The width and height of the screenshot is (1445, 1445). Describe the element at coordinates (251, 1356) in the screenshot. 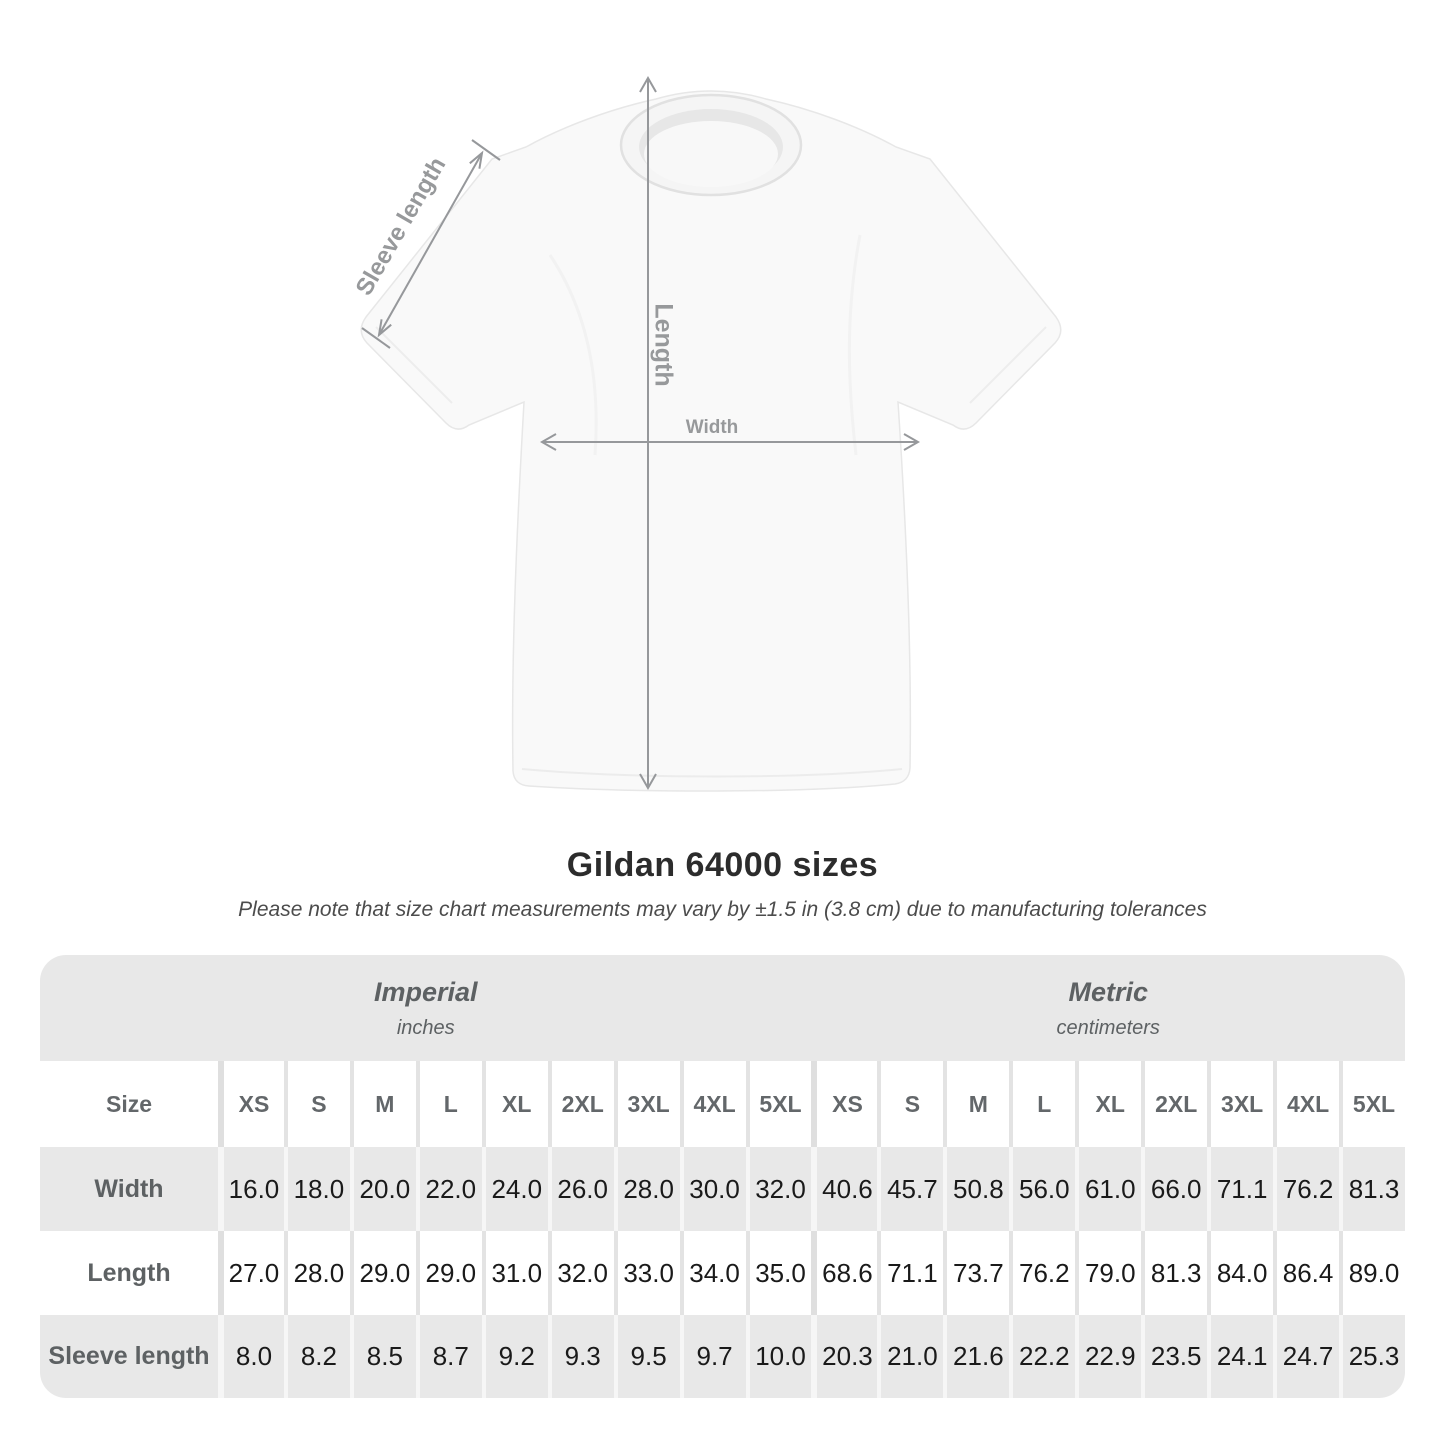

I see `cell-imperial-sleeve-length: 8.0` at that location.